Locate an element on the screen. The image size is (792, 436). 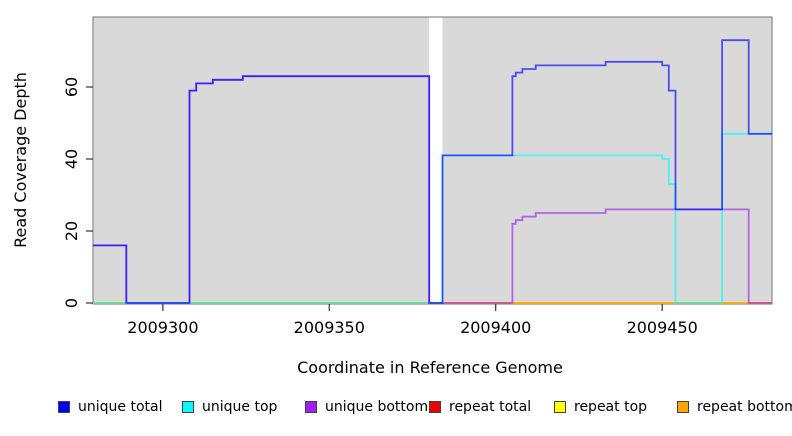
legend-item-unique-top: unique top is located at coordinates (230, 407).